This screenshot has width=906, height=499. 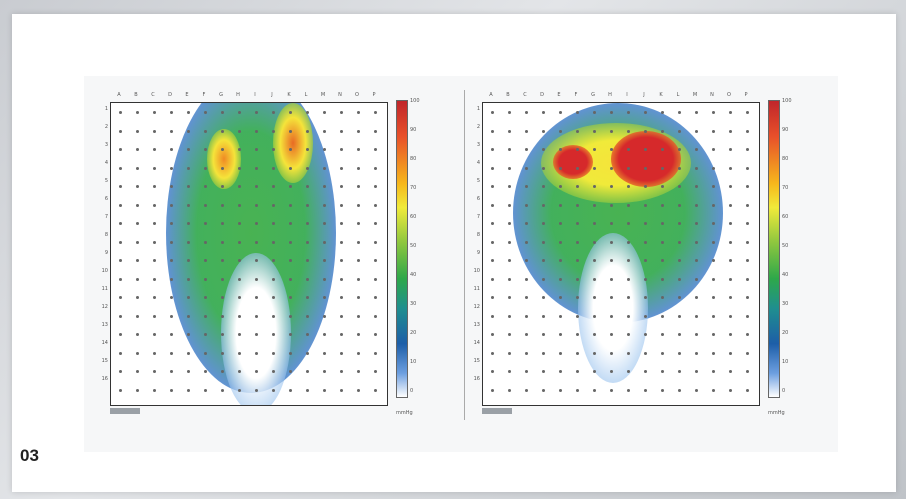 I want to click on tick-label: 0, so click(x=412, y=391).